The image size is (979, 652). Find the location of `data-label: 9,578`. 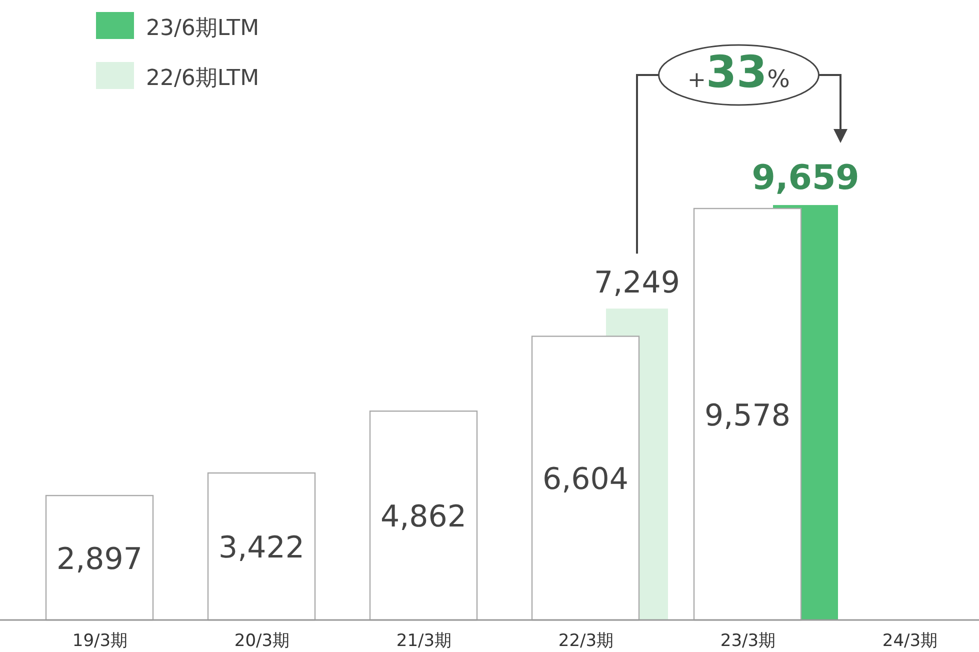

data-label: 9,578 is located at coordinates (747, 416).